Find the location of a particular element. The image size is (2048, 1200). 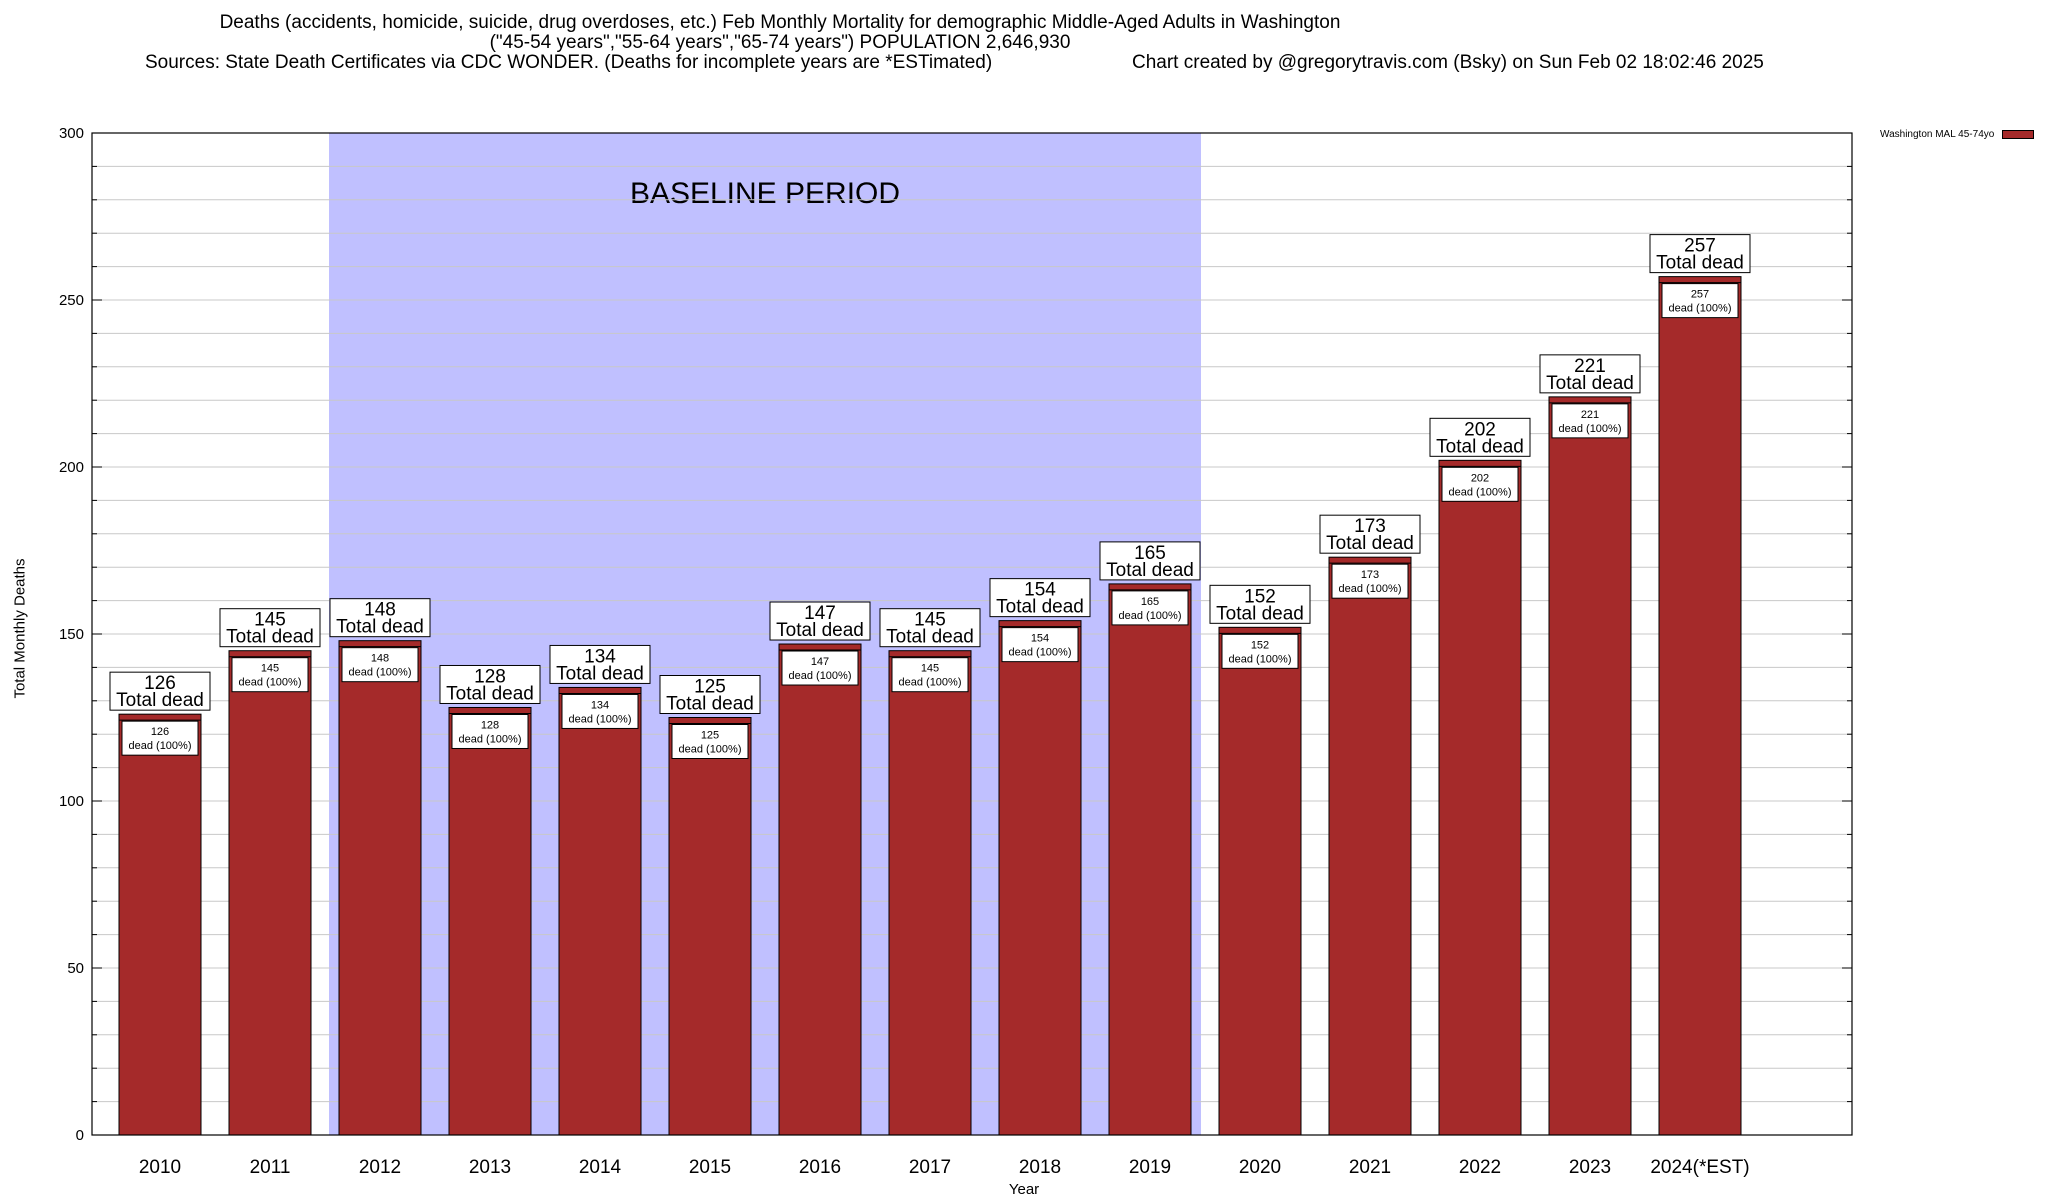

bar-2018 is located at coordinates (1040, 878).